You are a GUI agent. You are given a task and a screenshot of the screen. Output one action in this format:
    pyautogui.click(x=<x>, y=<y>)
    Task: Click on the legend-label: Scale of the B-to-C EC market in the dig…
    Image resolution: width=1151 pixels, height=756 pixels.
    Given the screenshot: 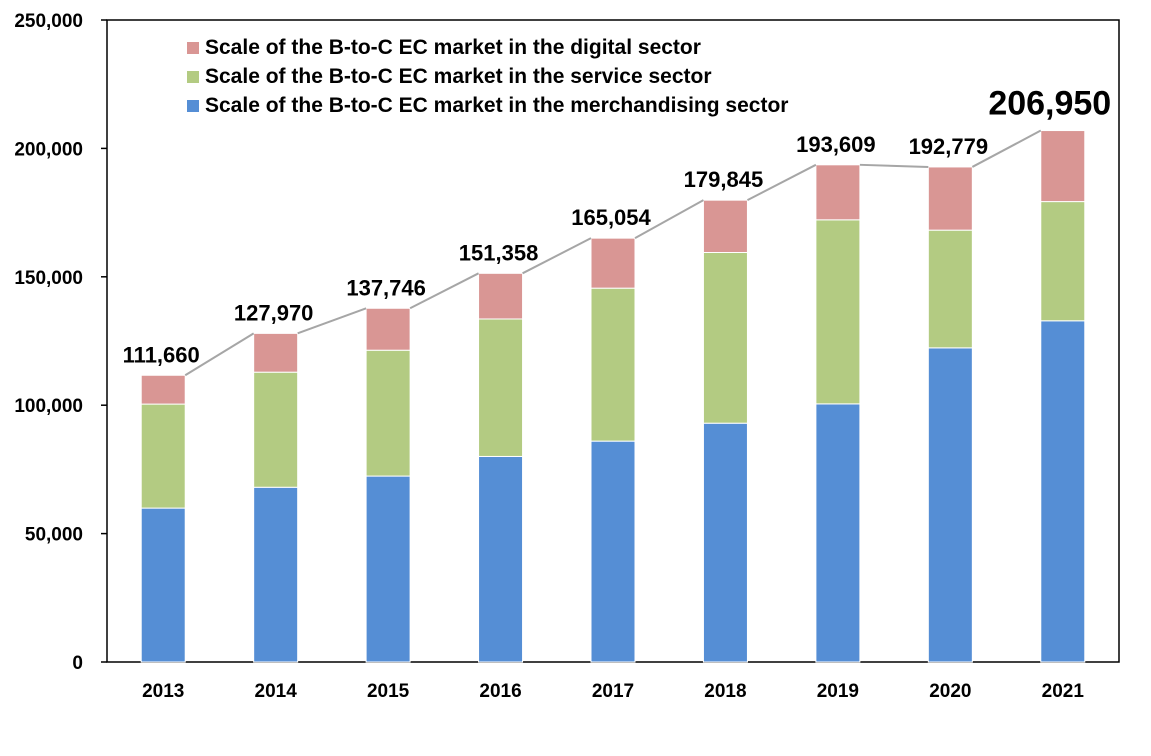 What is the action you would take?
    pyautogui.click(x=453, y=47)
    